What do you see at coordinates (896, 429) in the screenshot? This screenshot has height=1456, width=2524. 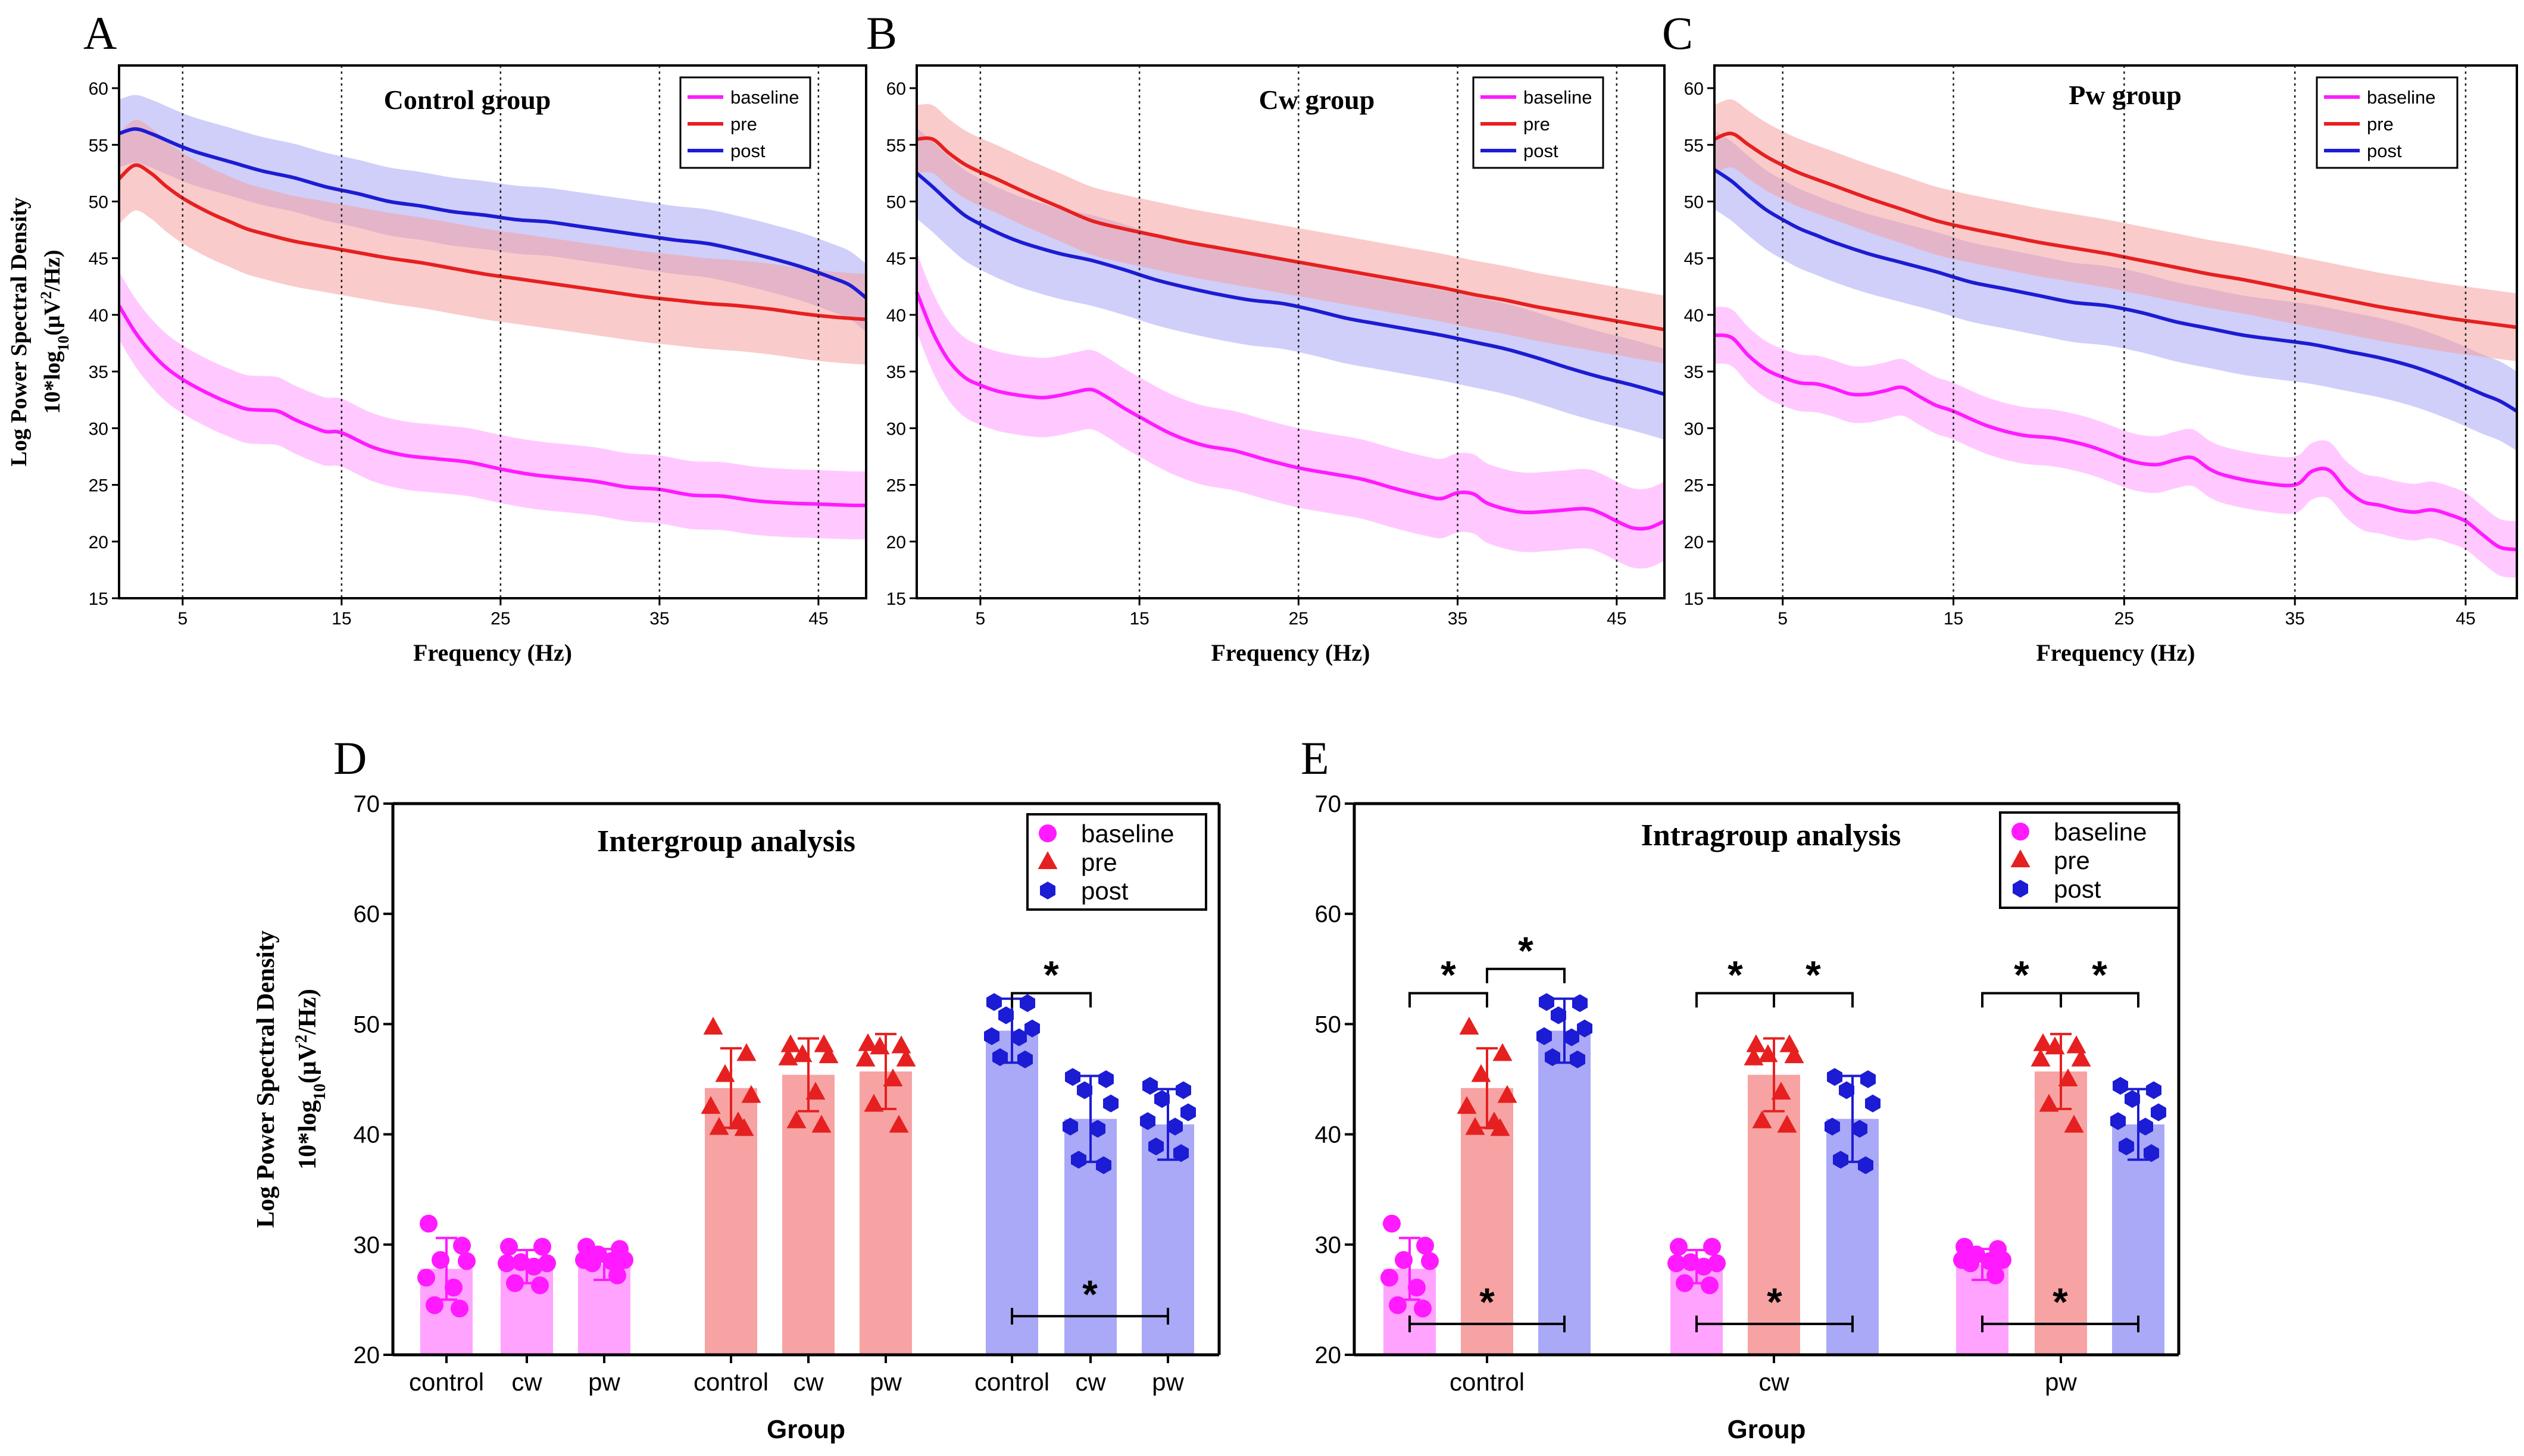 I see `y-tick-label: 30` at bounding box center [896, 429].